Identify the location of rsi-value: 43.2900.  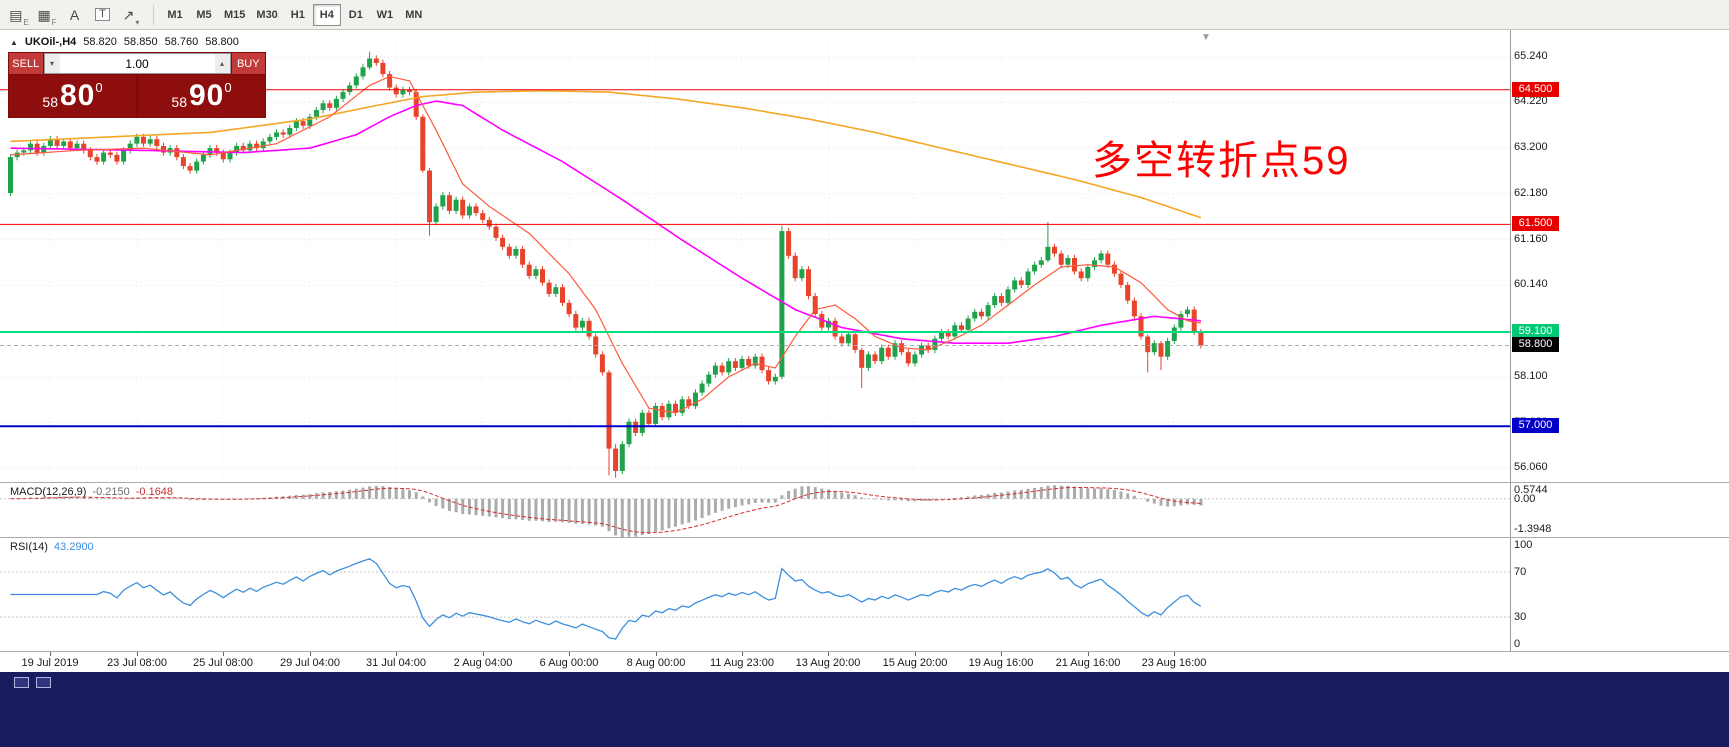
(73, 547).